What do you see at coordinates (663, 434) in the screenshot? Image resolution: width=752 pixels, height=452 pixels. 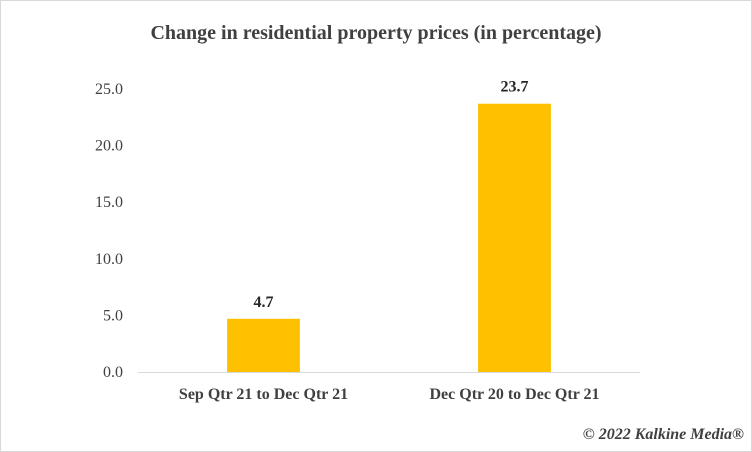 I see `copyright-credit: © 2022 Kalkine Media®` at bounding box center [663, 434].